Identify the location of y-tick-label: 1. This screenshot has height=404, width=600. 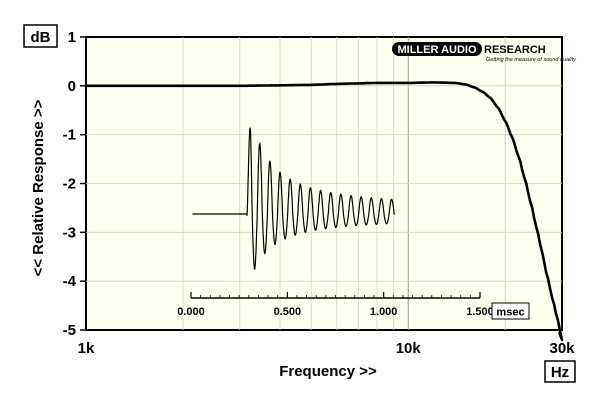
(72, 37).